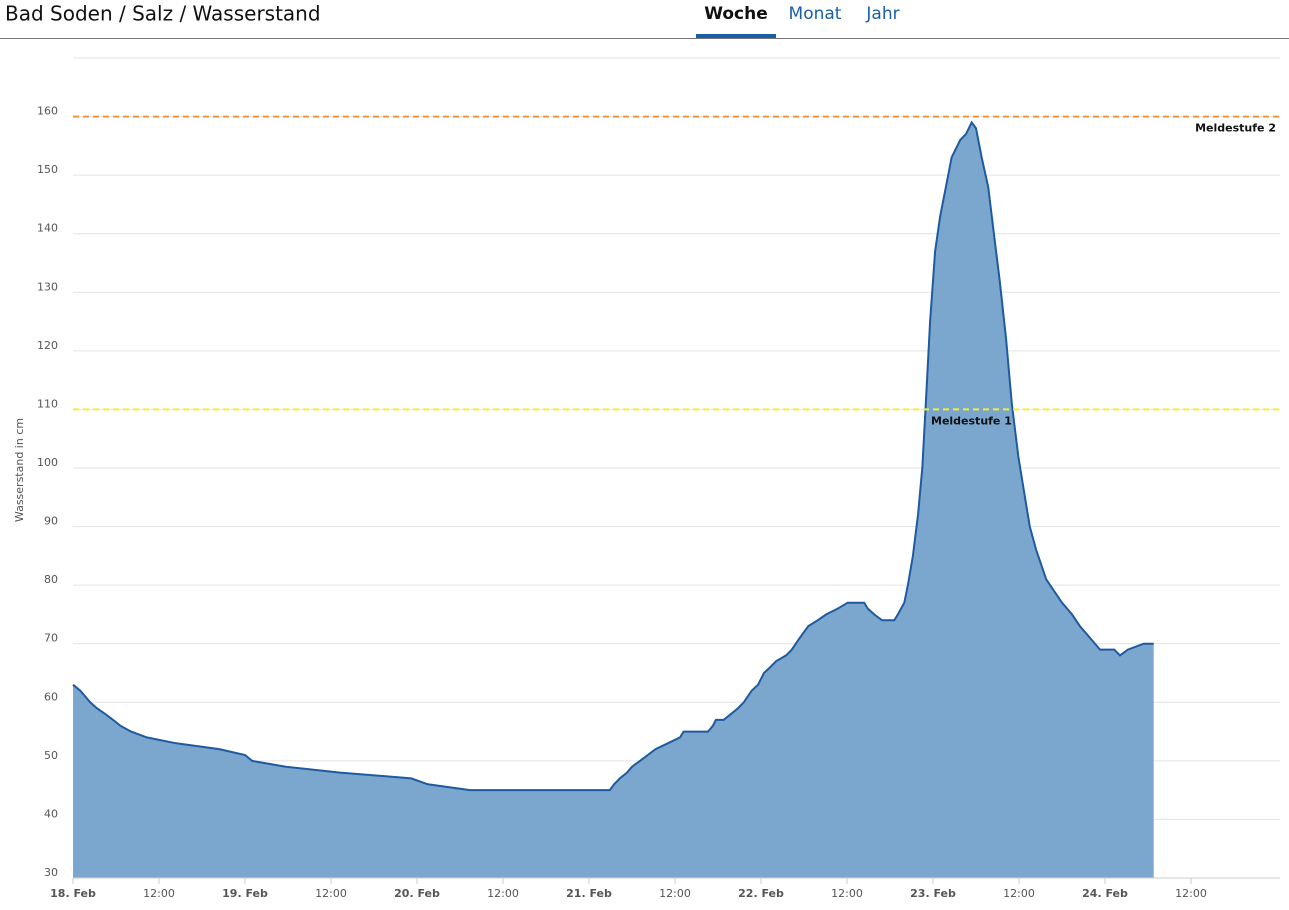 The height and width of the screenshot is (910, 1289). Describe the element at coordinates (245, 893) in the screenshot. I see `x-tick-label: 19. Feb` at that location.